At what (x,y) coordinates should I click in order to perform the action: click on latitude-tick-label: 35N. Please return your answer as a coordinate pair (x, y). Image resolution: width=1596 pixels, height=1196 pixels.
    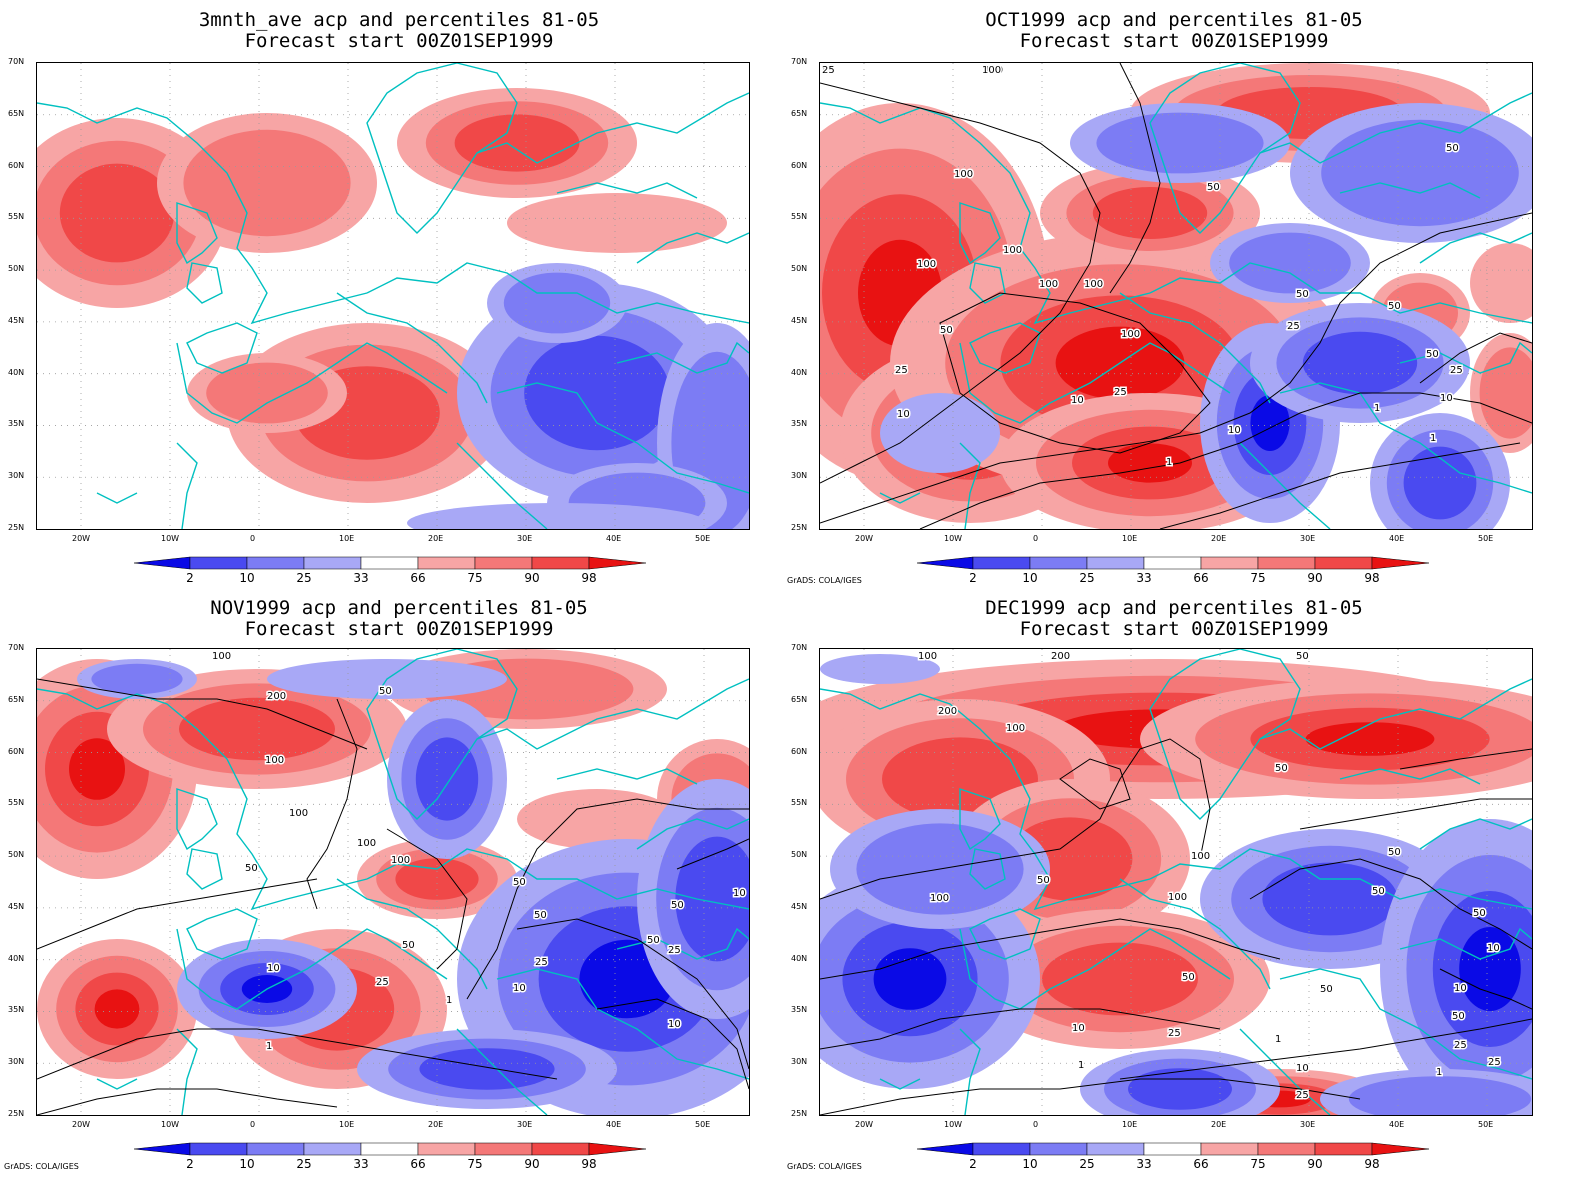
    Looking at the image, I should click on (799, 424).